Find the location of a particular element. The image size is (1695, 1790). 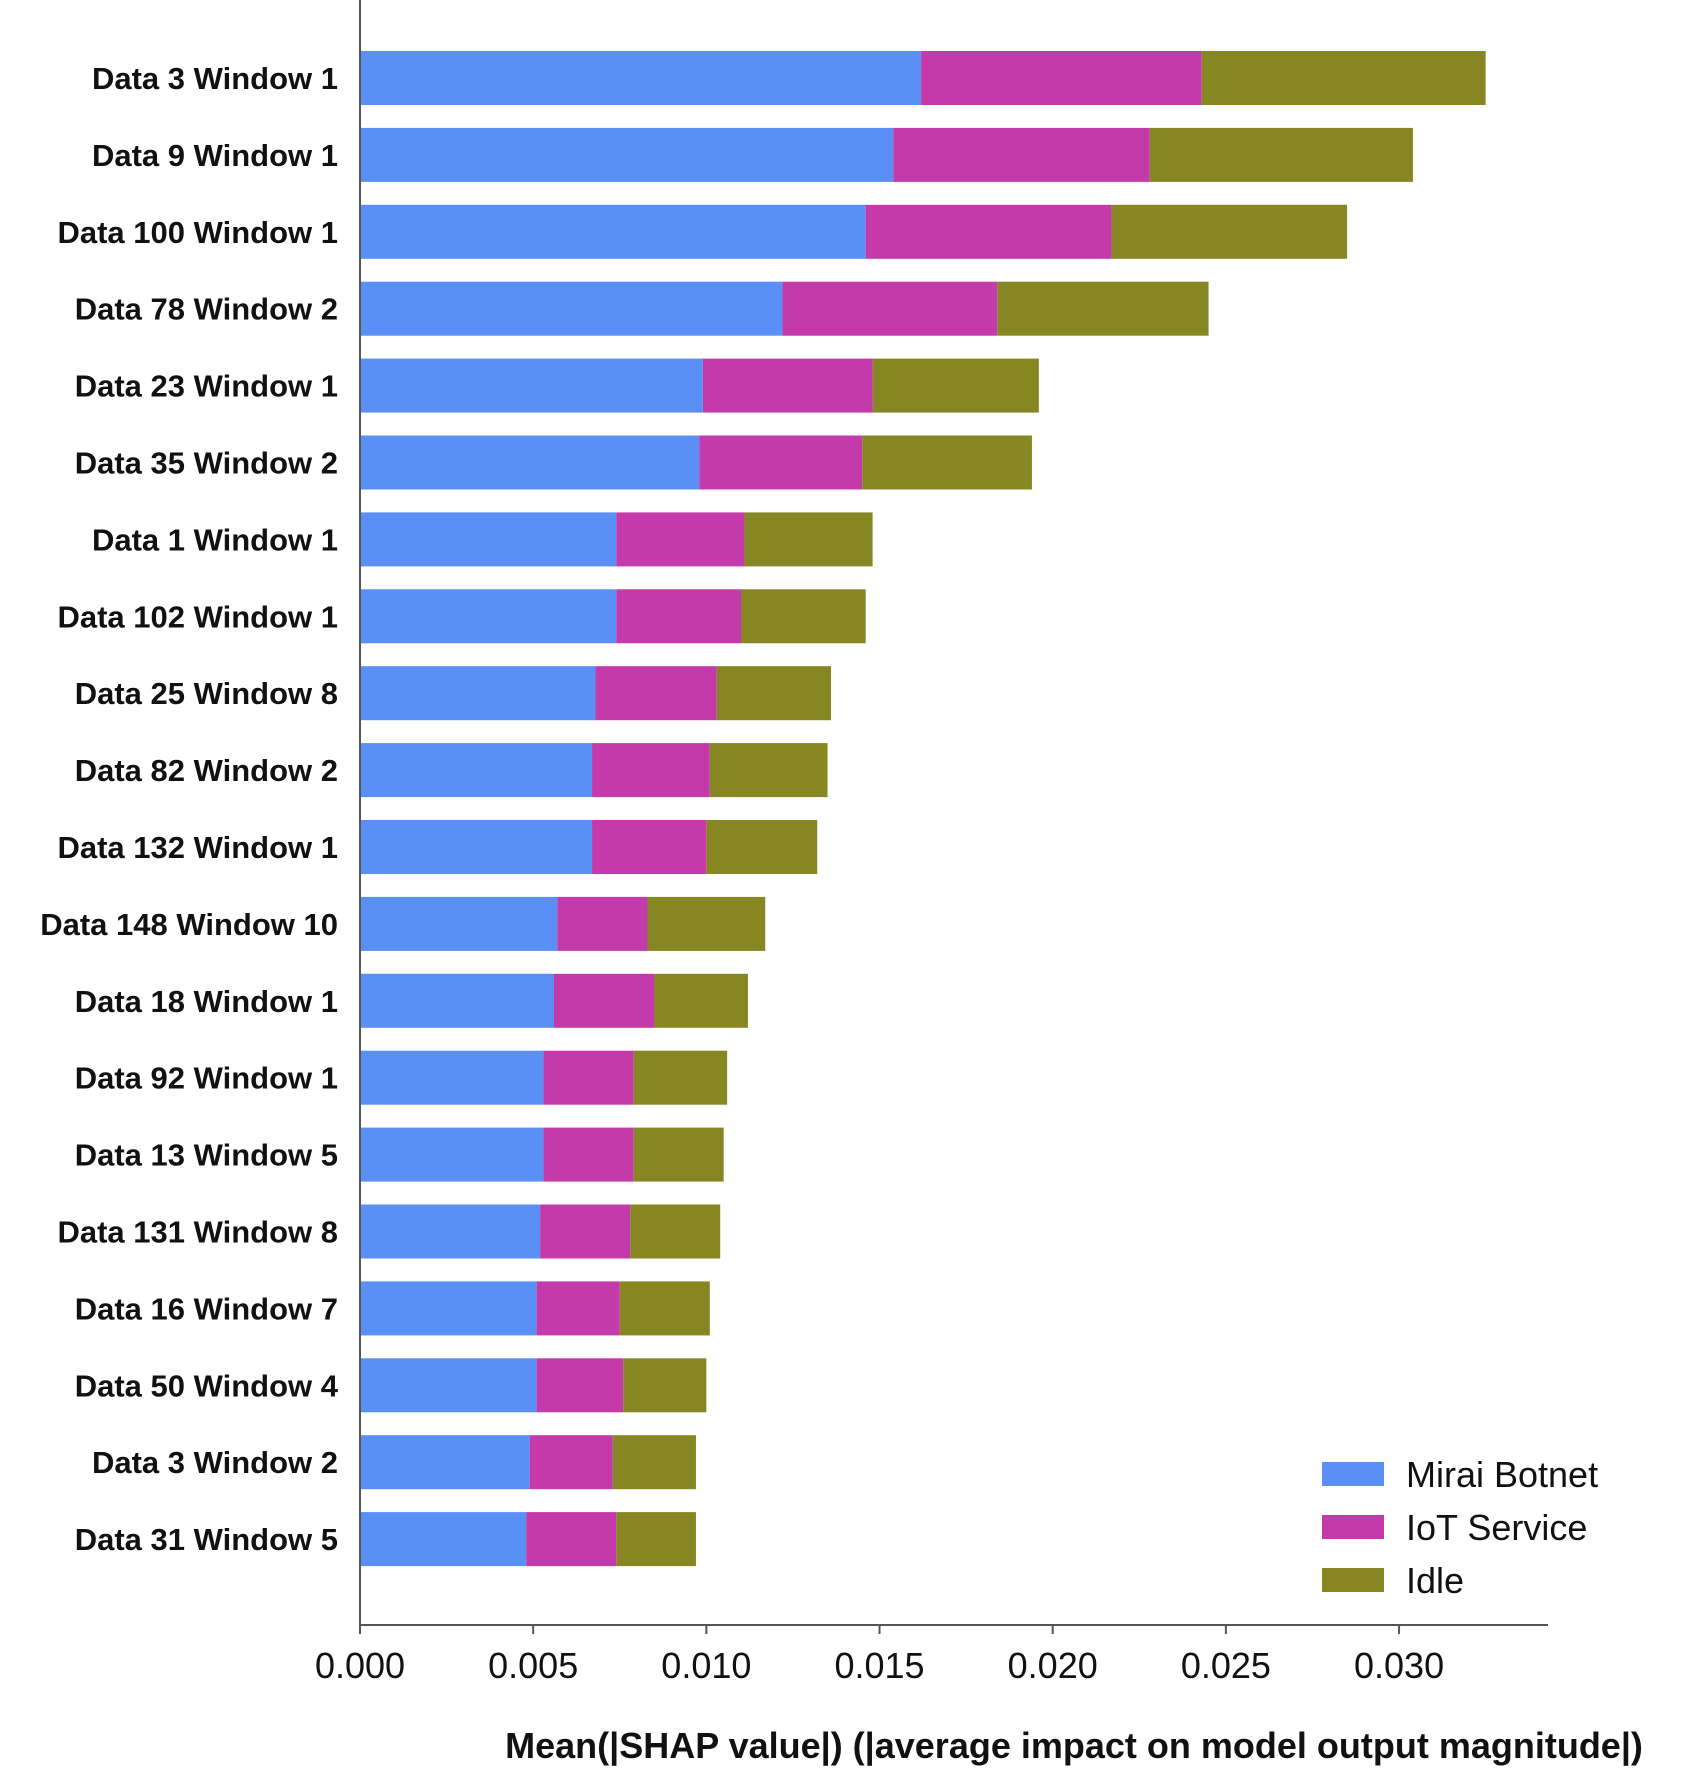

x-tick-label: 0.000 is located at coordinates (360, 1665).